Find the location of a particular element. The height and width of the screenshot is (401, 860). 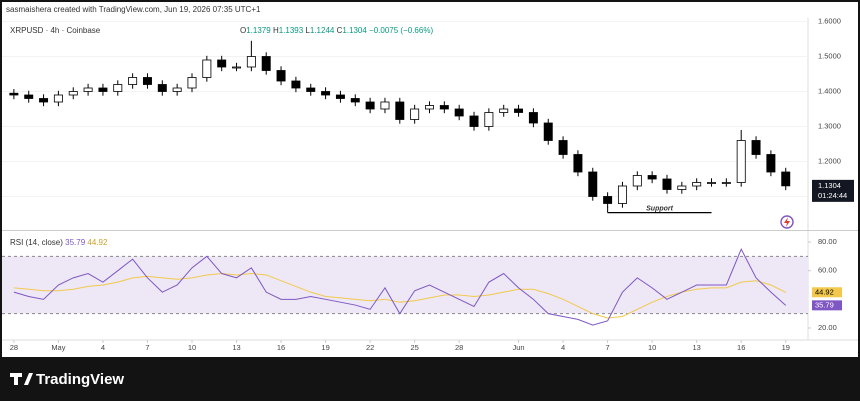

rsi-title: RSI (14, close) 35.79 44.92 is located at coordinates (59, 242).